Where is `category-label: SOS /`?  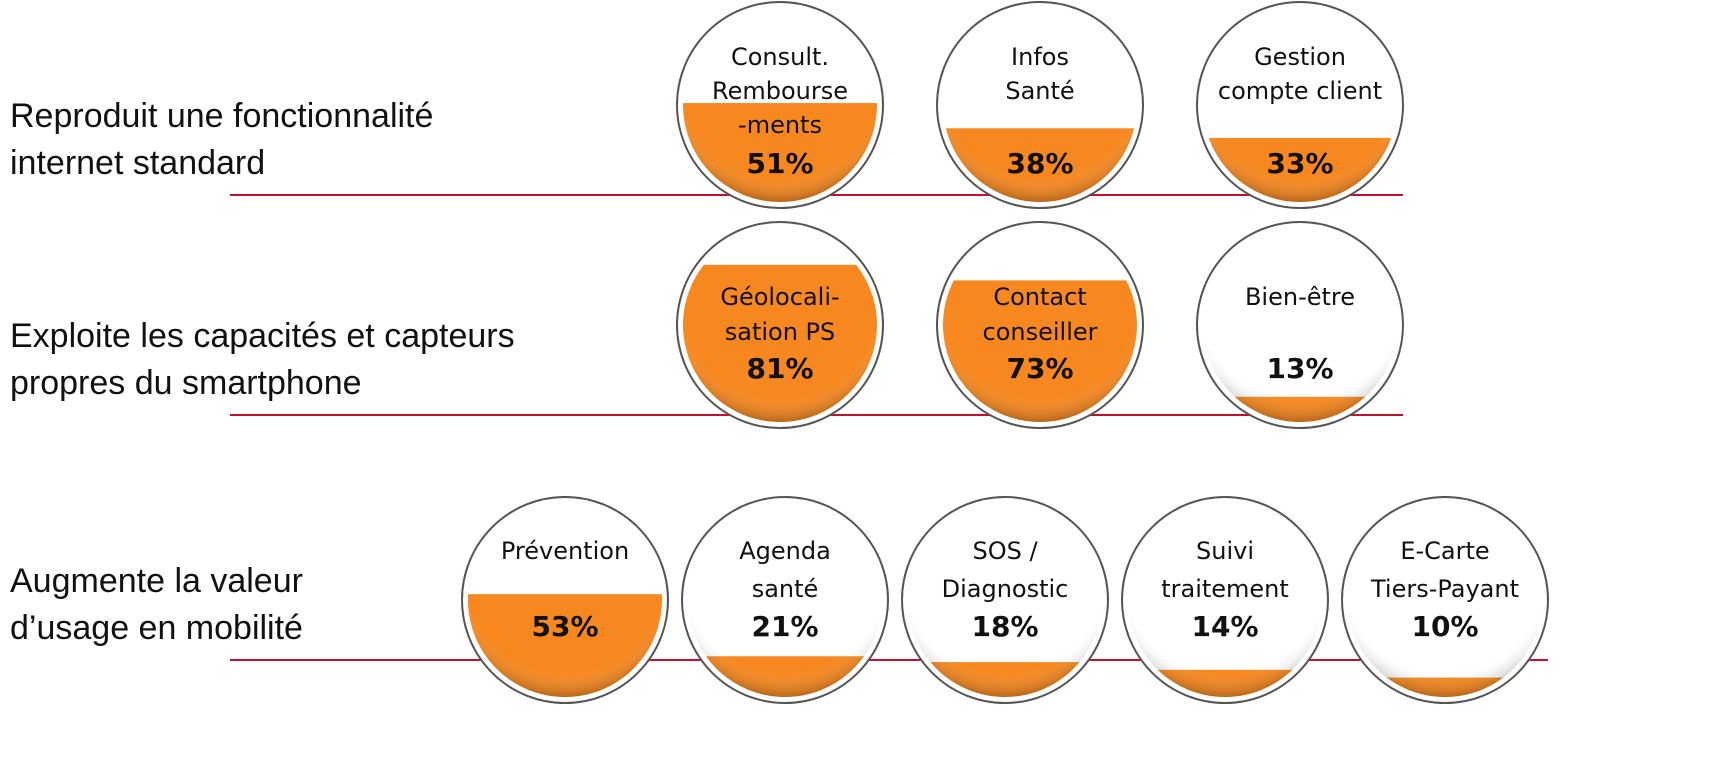
category-label: SOS / is located at coordinates (1005, 551).